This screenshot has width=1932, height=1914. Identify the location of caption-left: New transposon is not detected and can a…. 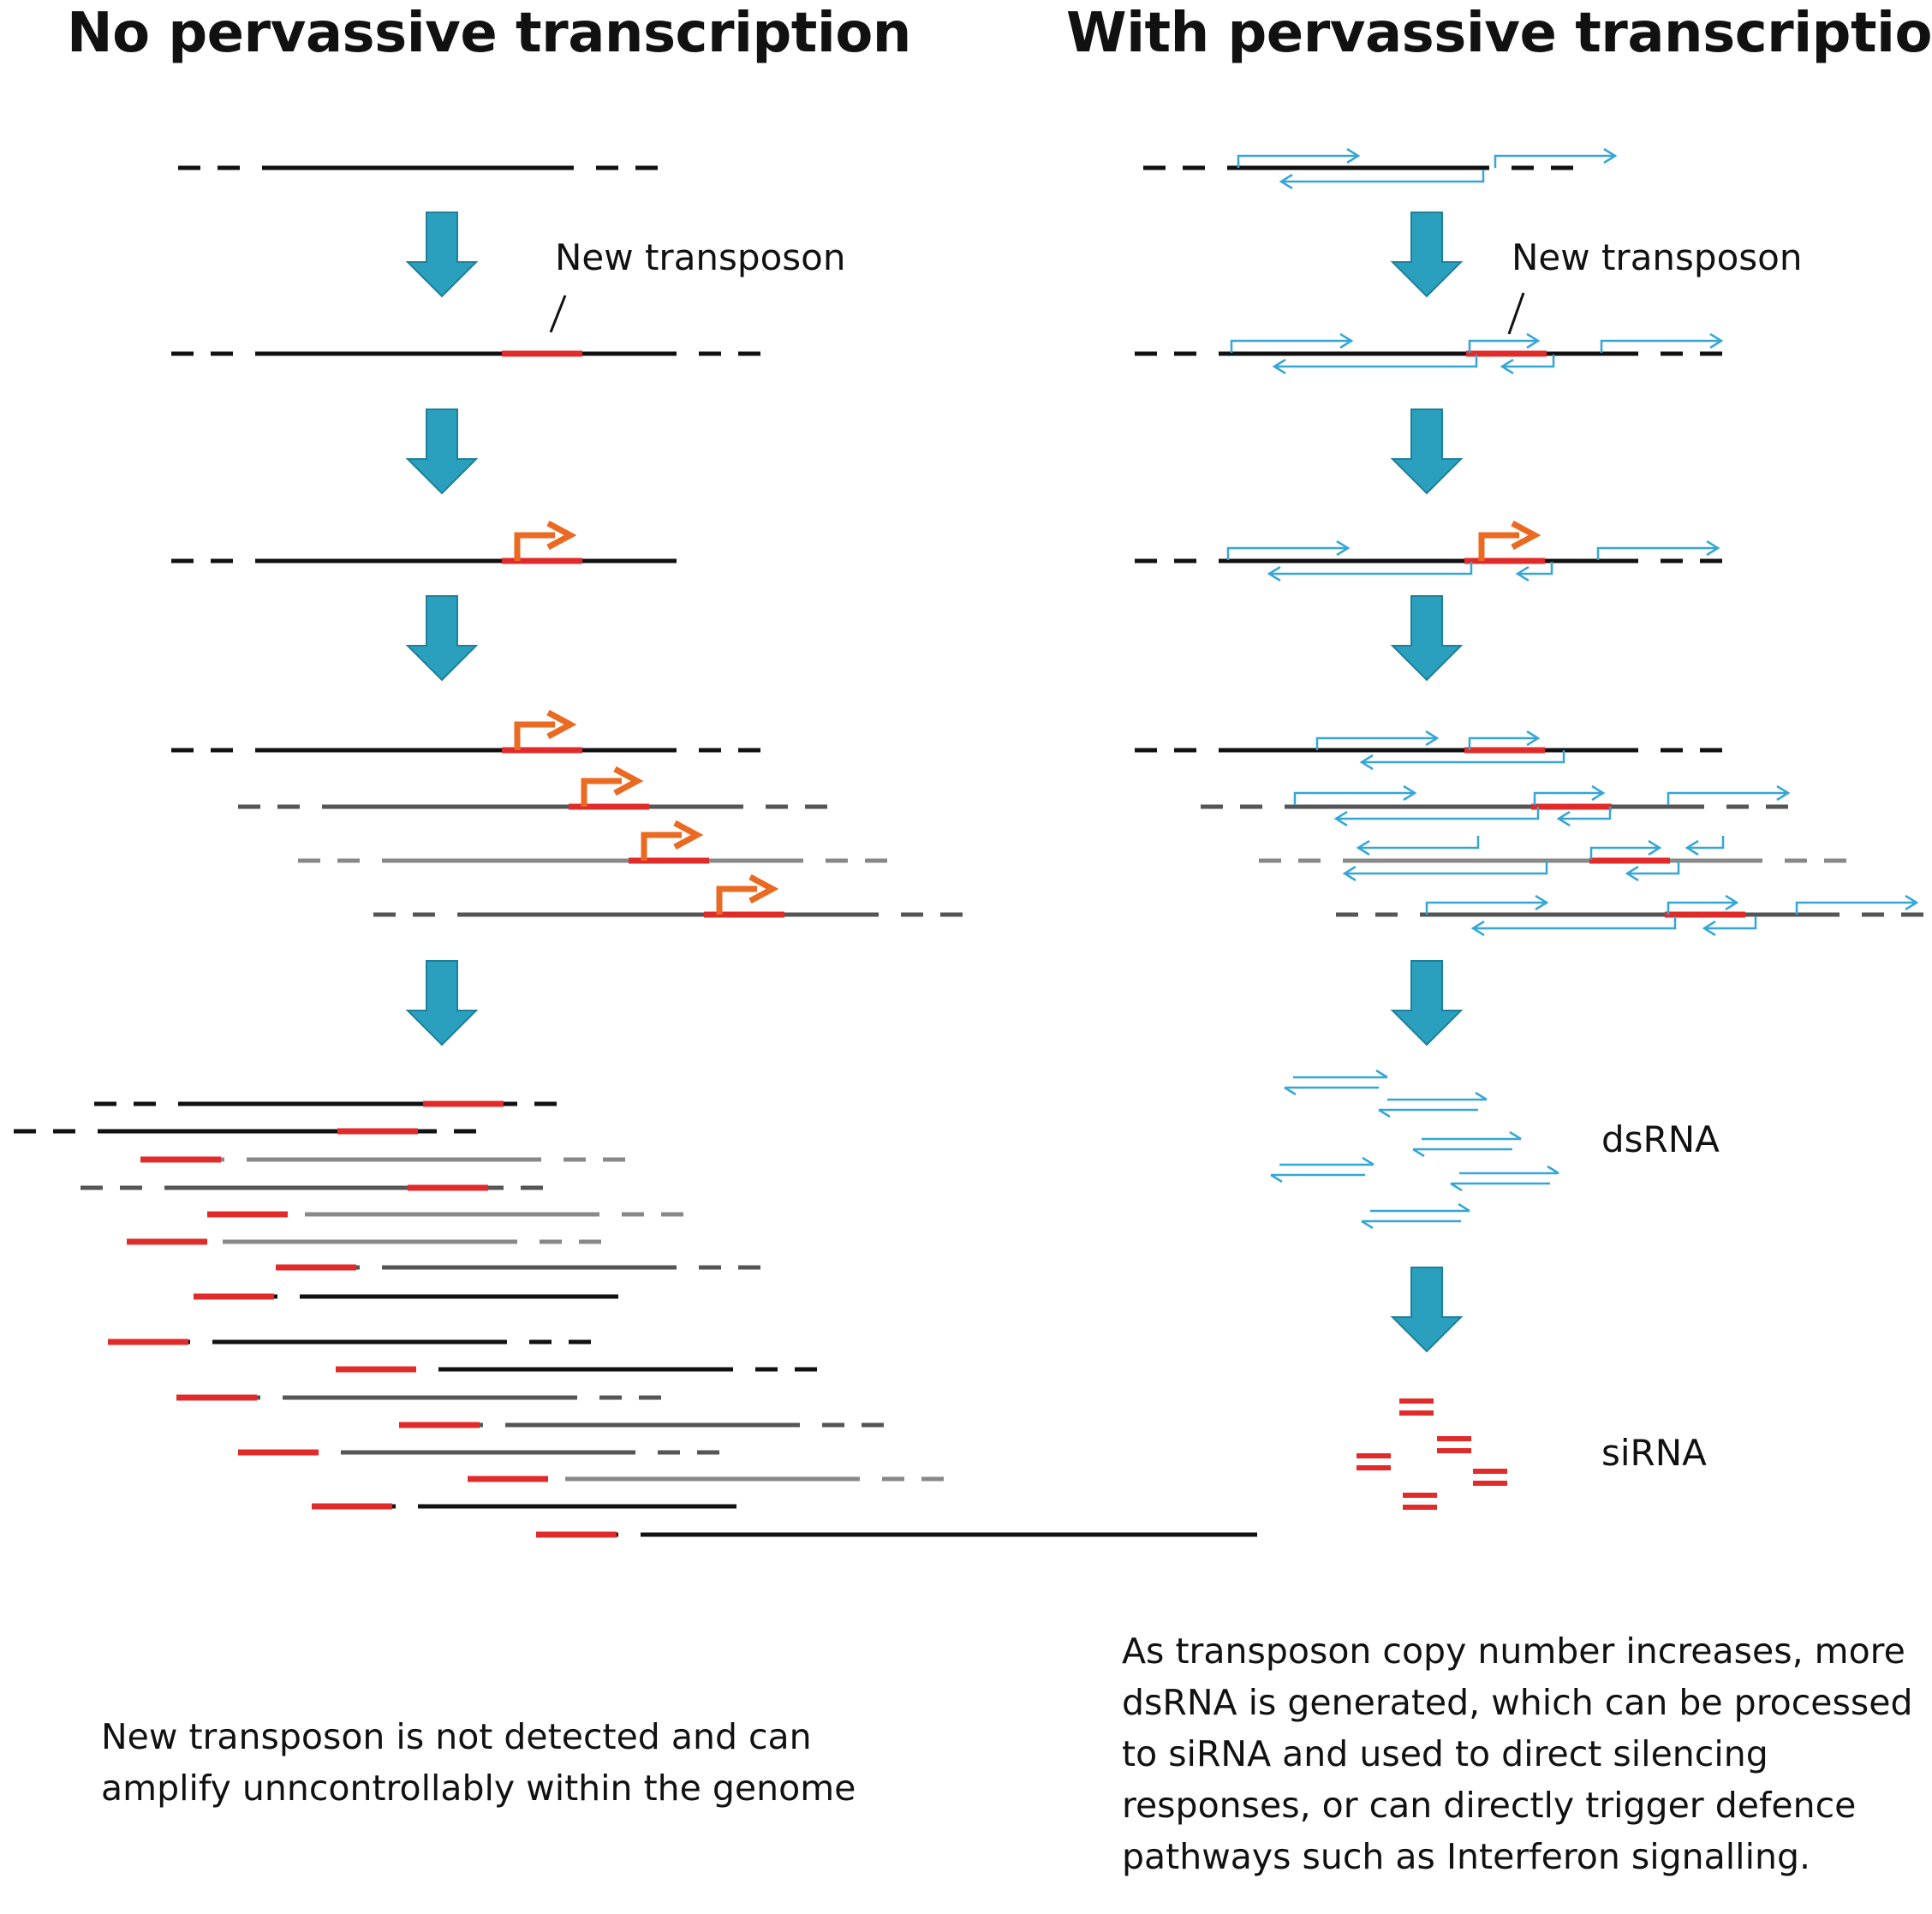
(529, 1763).